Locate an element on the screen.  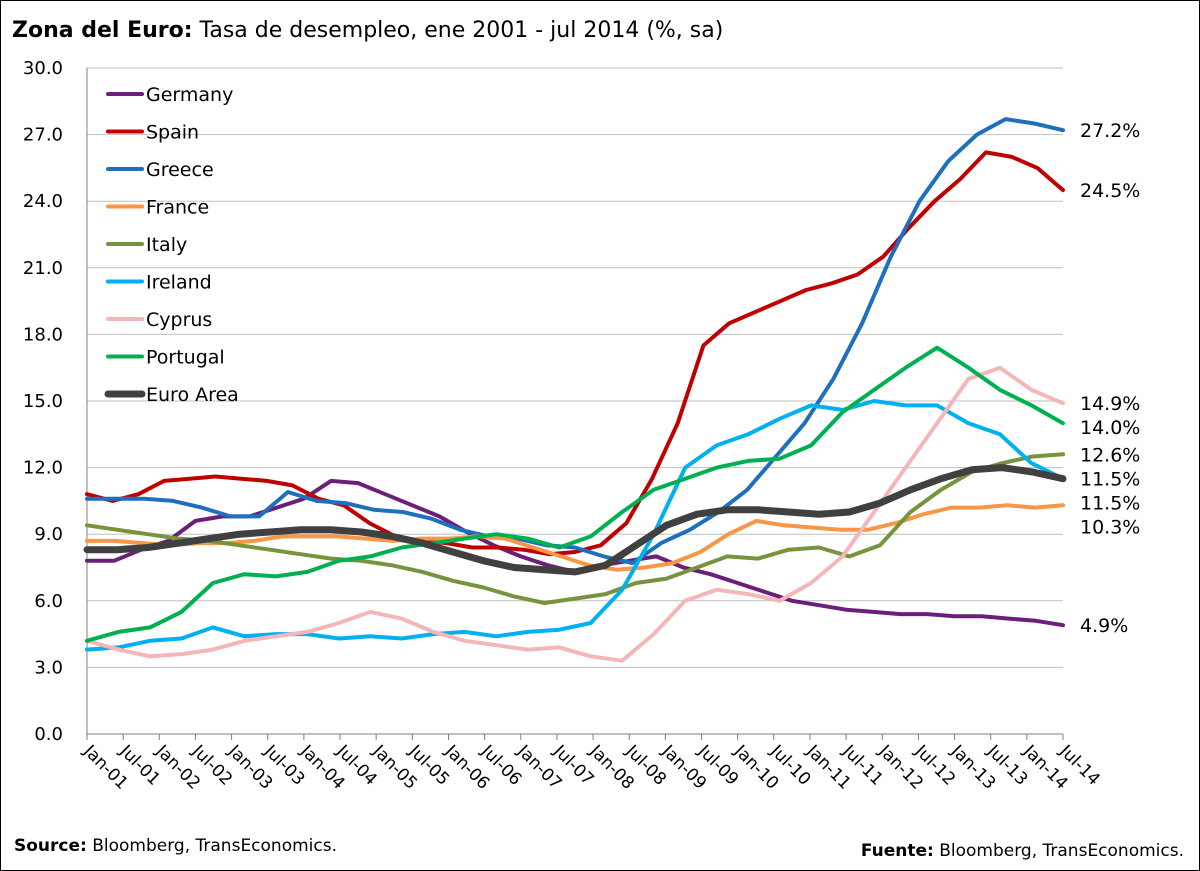
end-value-label: 10.3% is located at coordinates (1110, 528).